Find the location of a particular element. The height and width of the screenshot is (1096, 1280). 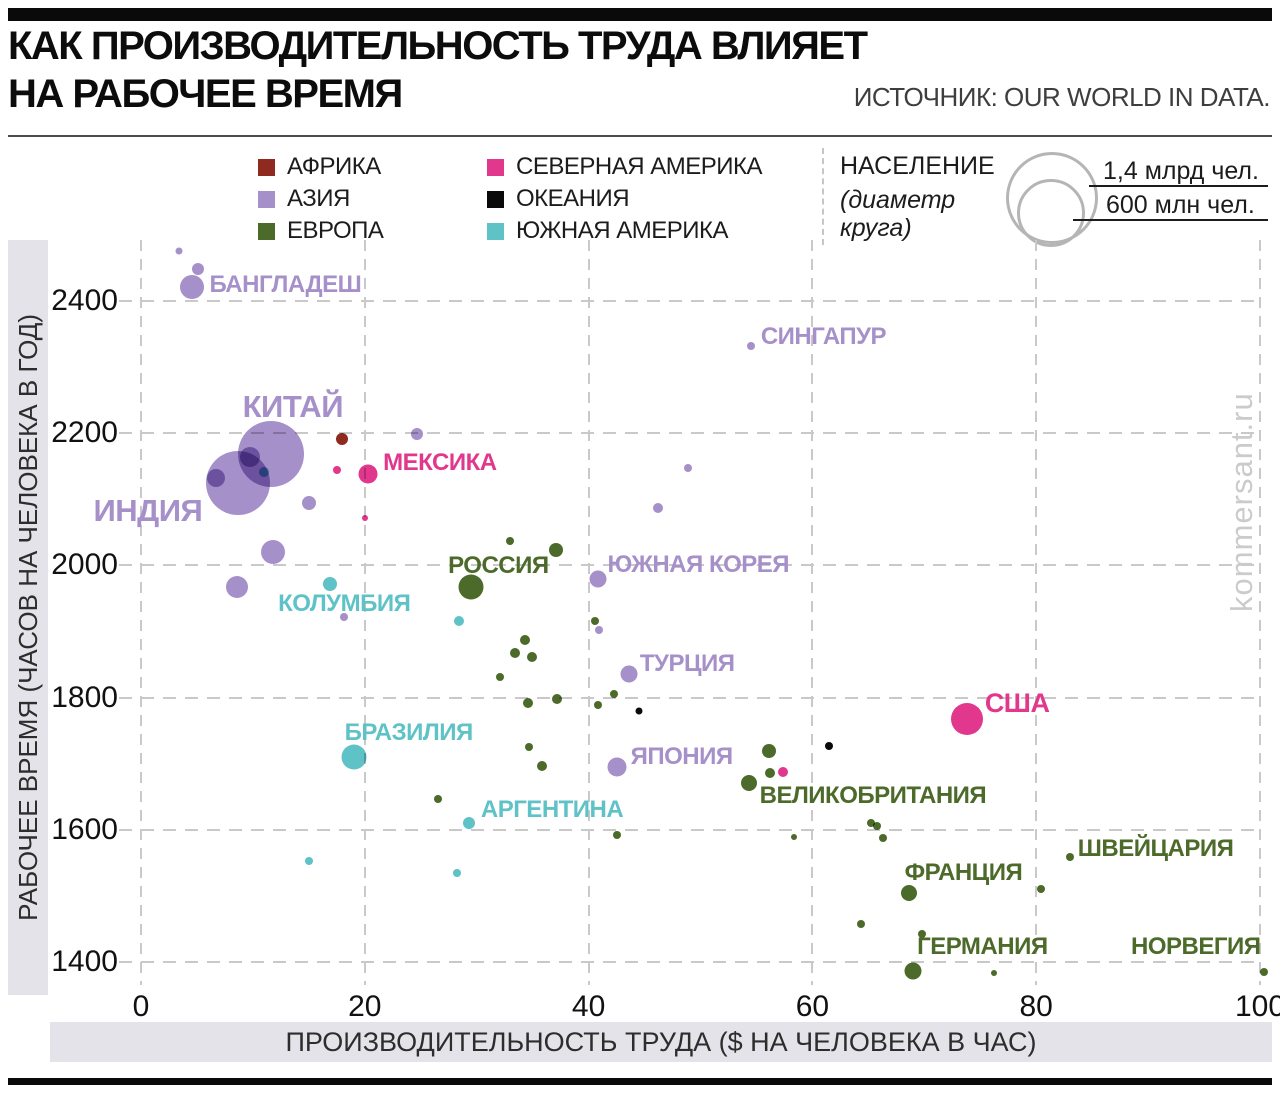

x-tick-label-80: 80 is located at coordinates (1036, 1006).